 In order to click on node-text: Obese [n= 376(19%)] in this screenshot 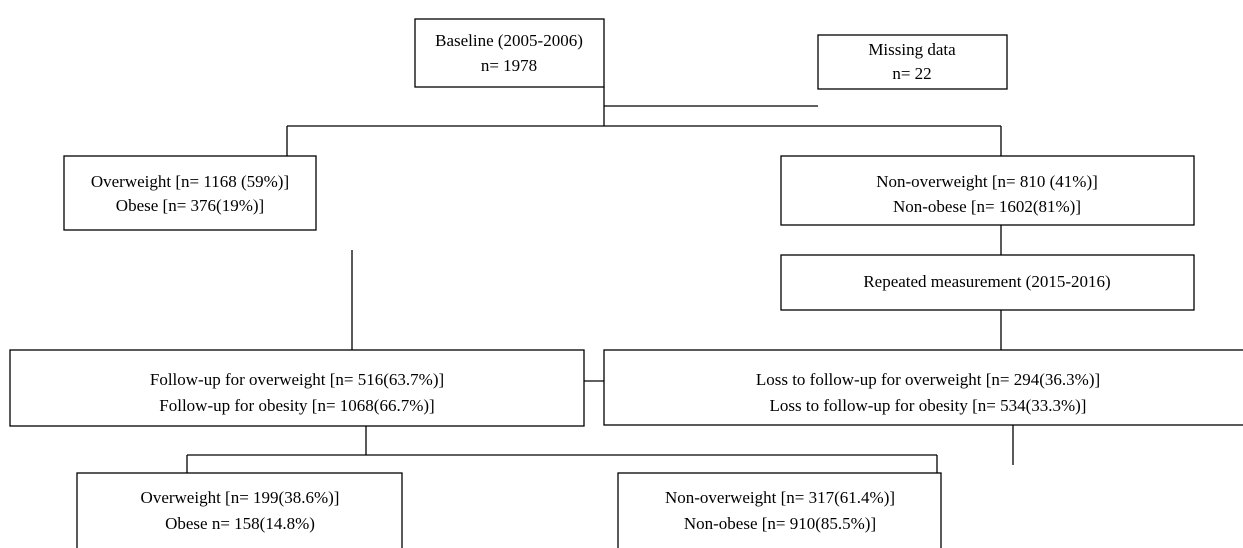, I will do `click(190, 205)`.